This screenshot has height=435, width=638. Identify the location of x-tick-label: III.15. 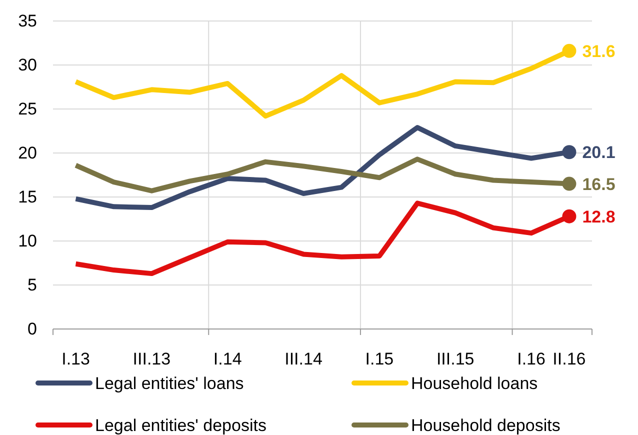
(455, 358).